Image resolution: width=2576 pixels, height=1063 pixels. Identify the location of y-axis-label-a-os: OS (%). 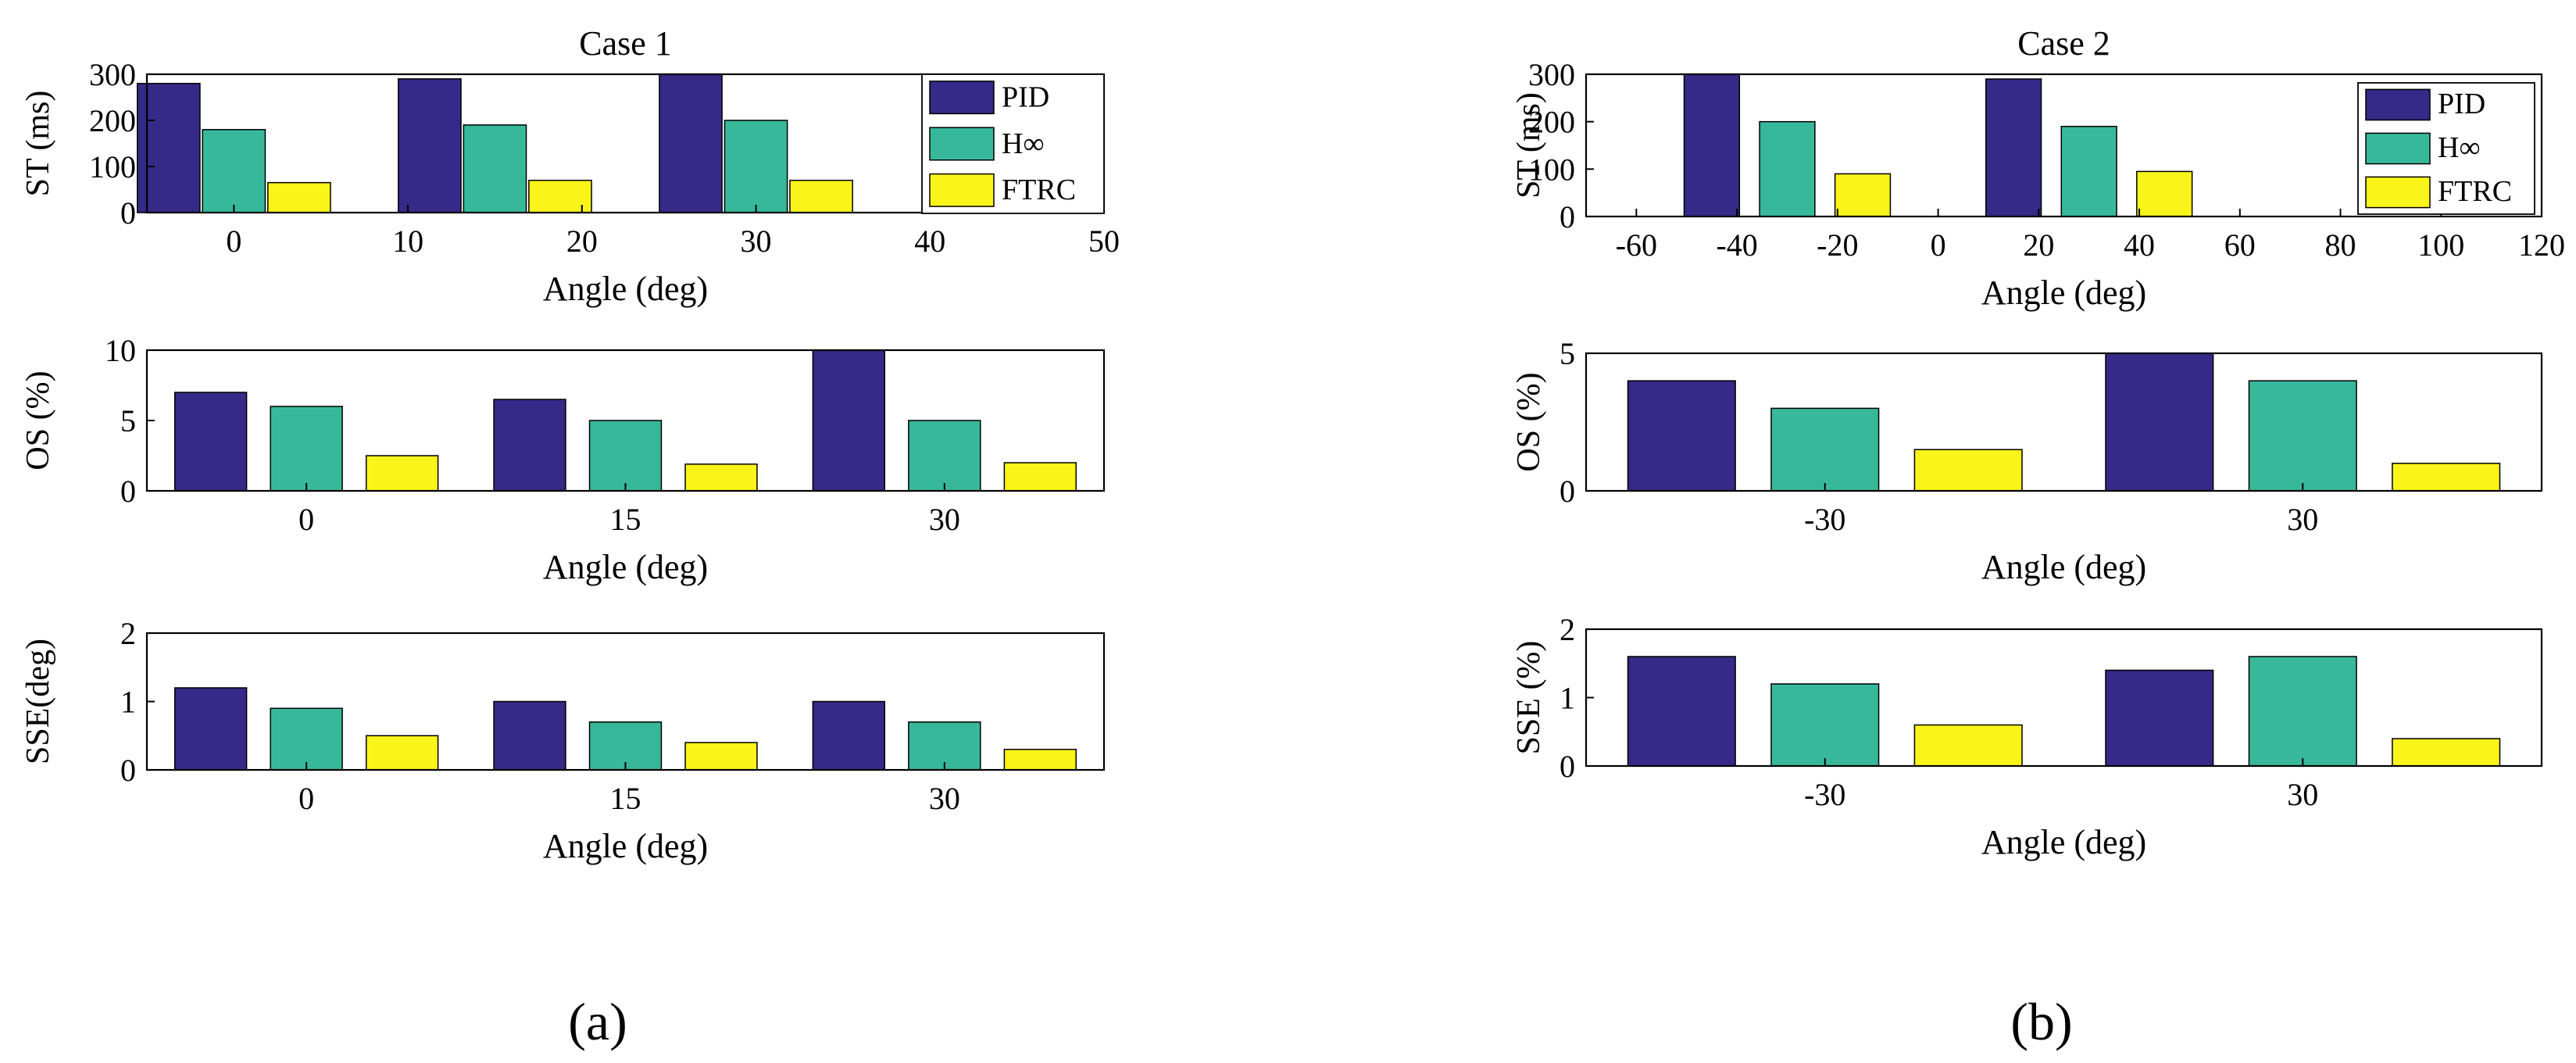
(38, 420).